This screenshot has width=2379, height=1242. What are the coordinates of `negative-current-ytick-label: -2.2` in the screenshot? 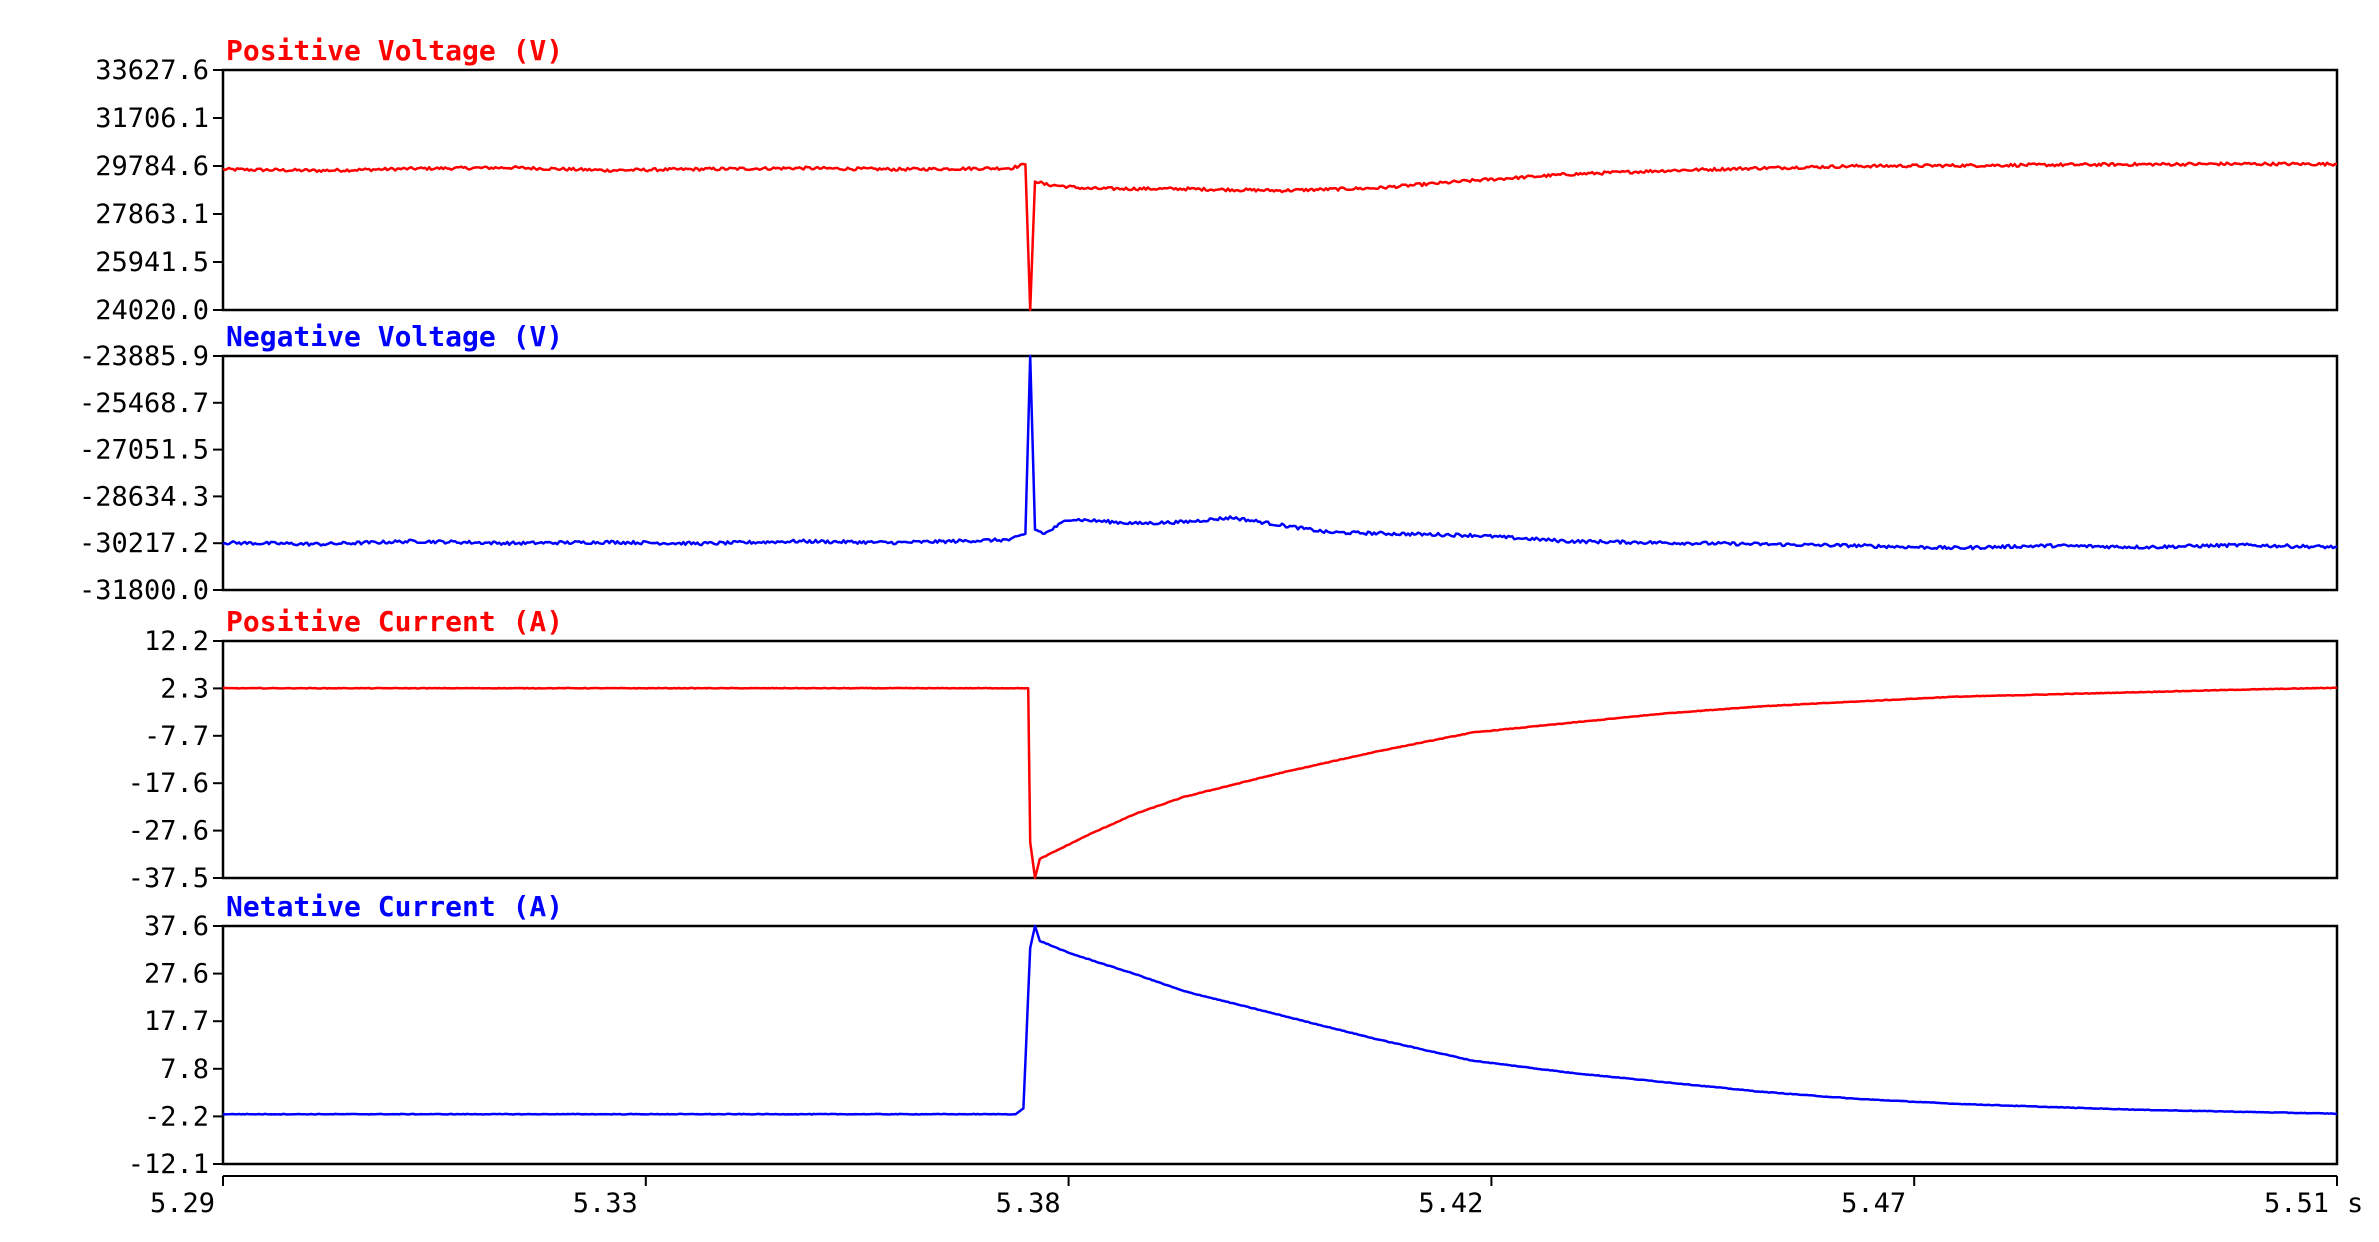 It's located at (176, 1116).